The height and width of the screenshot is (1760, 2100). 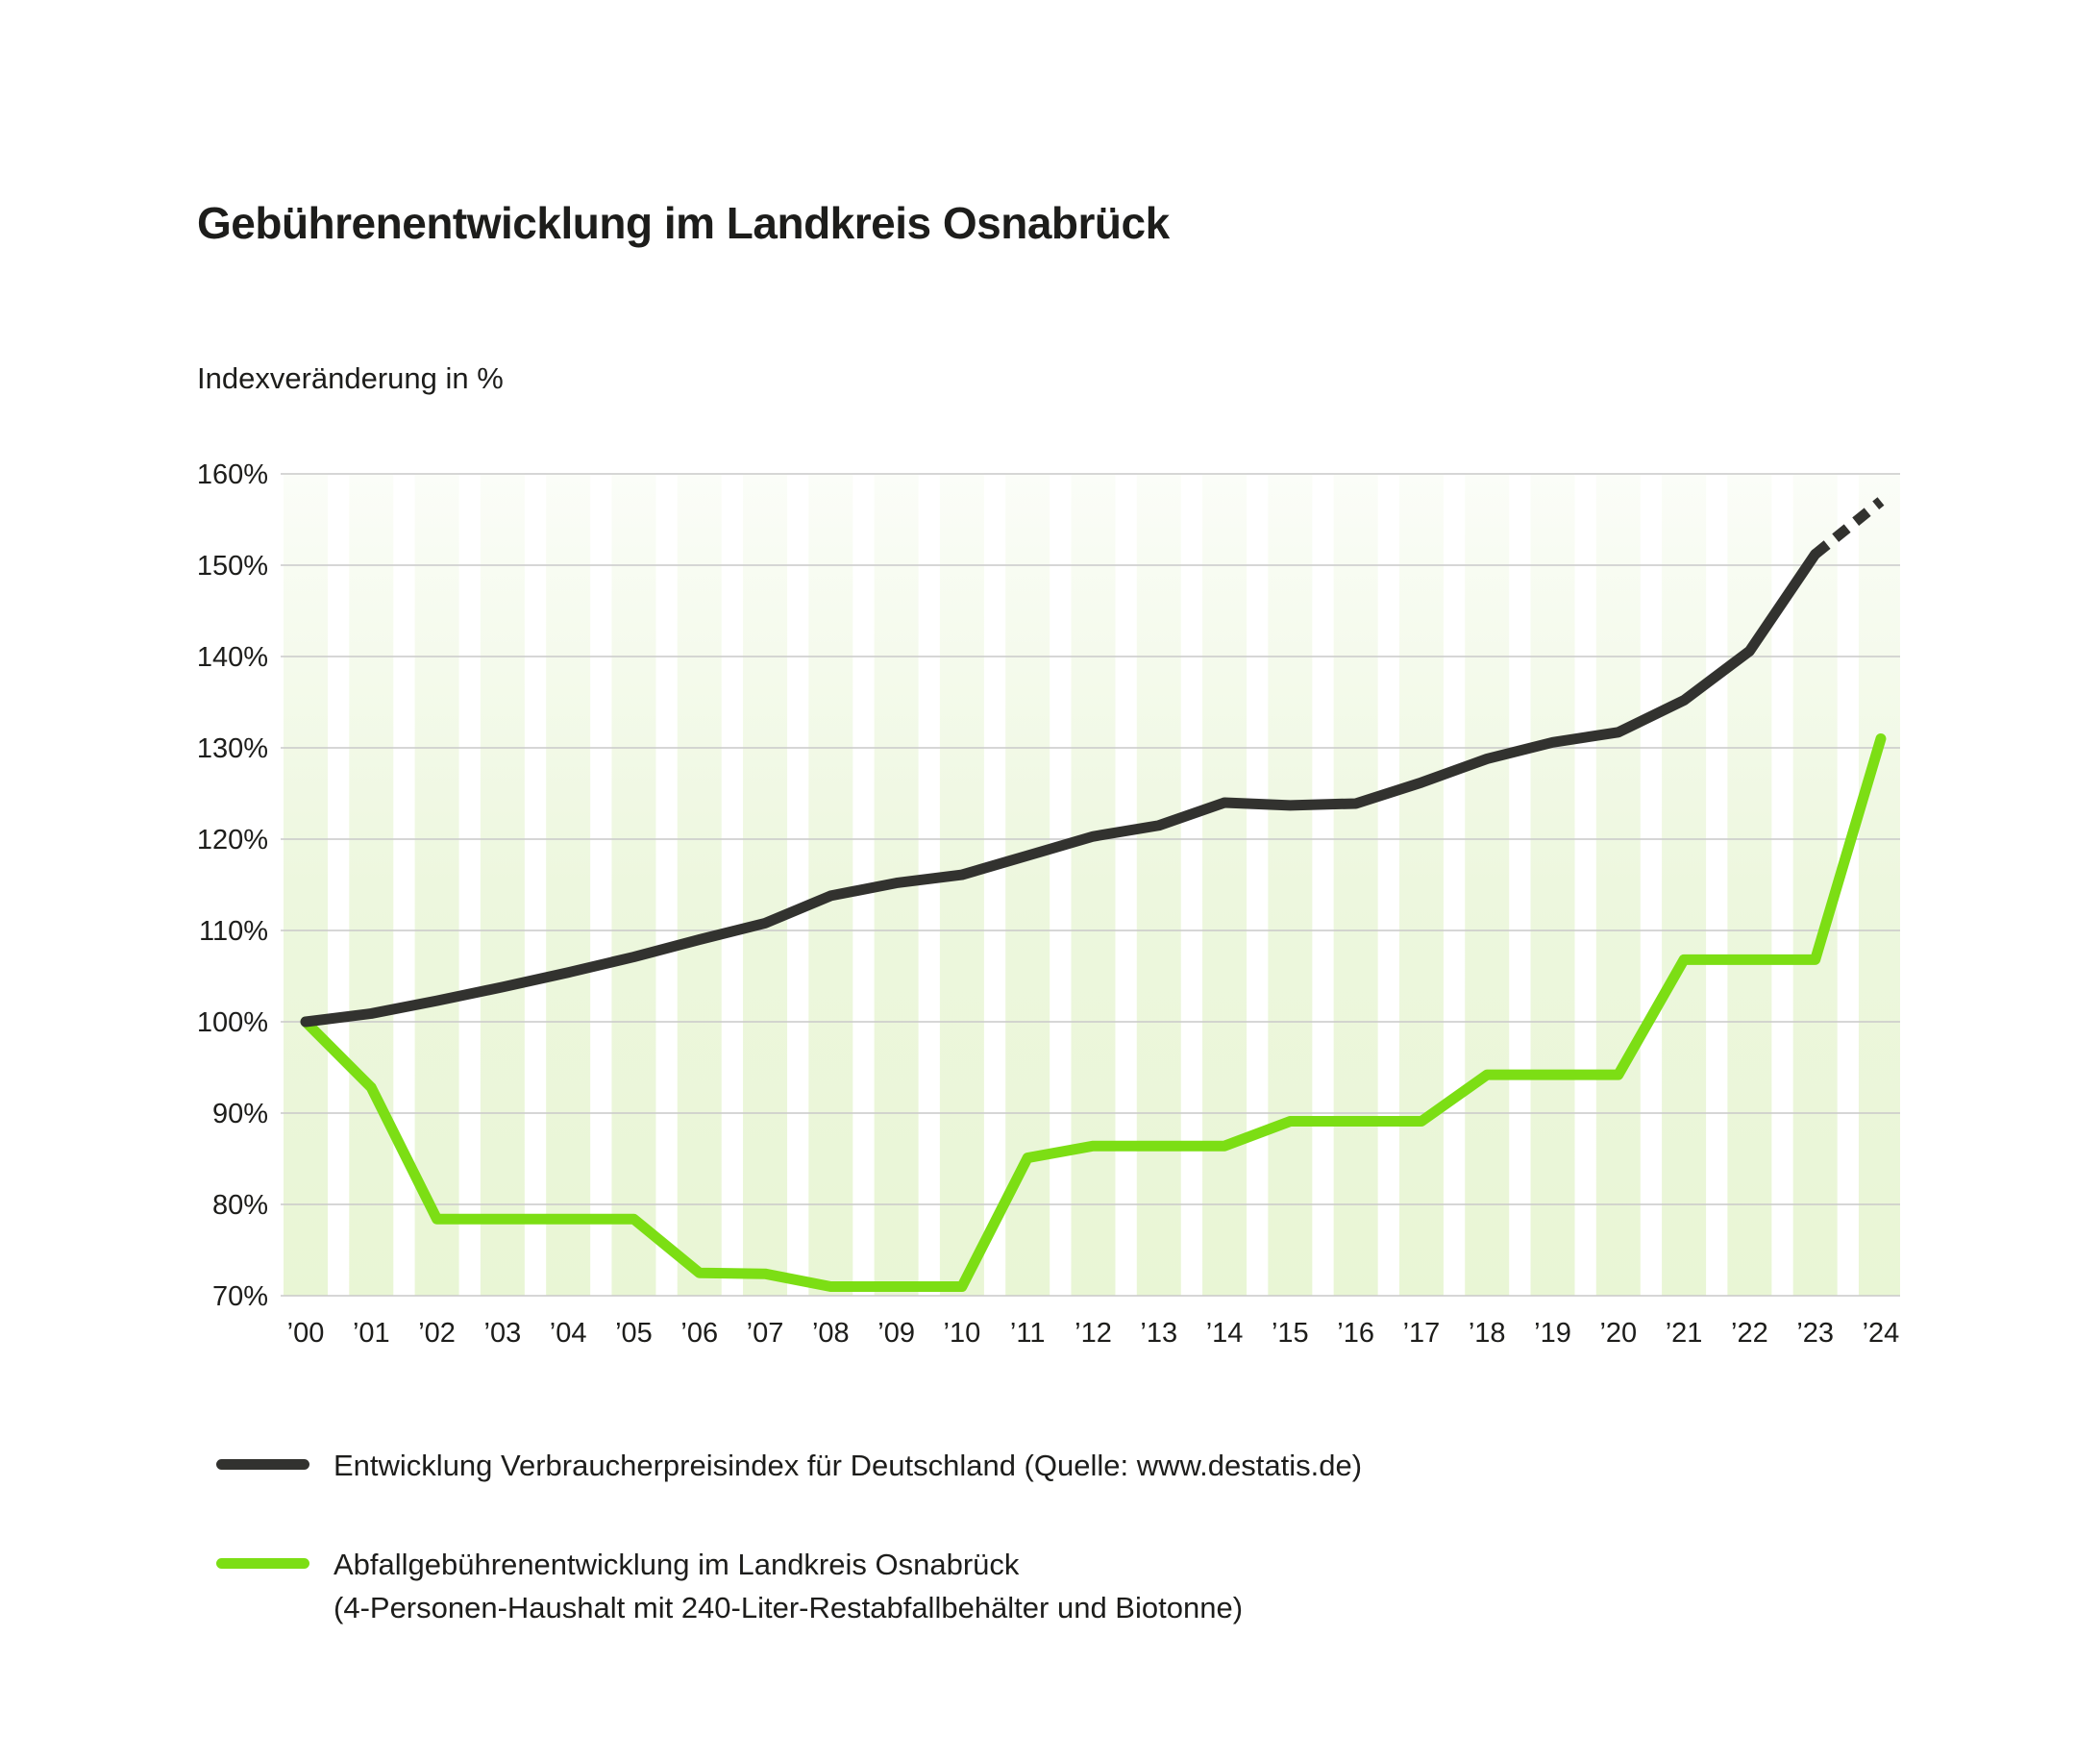 I want to click on y-tick-label: 90%, so click(x=240, y=1114).